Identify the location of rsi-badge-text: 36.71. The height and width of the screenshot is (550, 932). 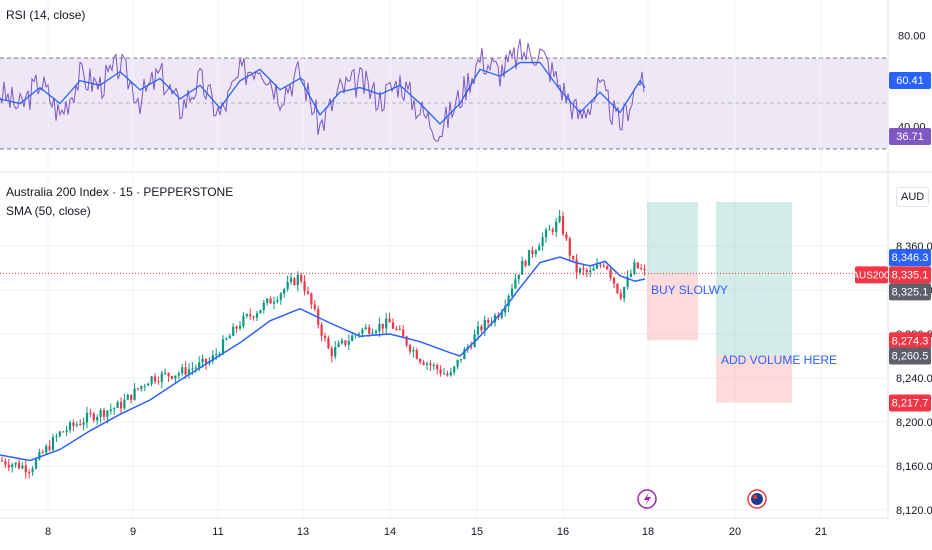
(910, 137).